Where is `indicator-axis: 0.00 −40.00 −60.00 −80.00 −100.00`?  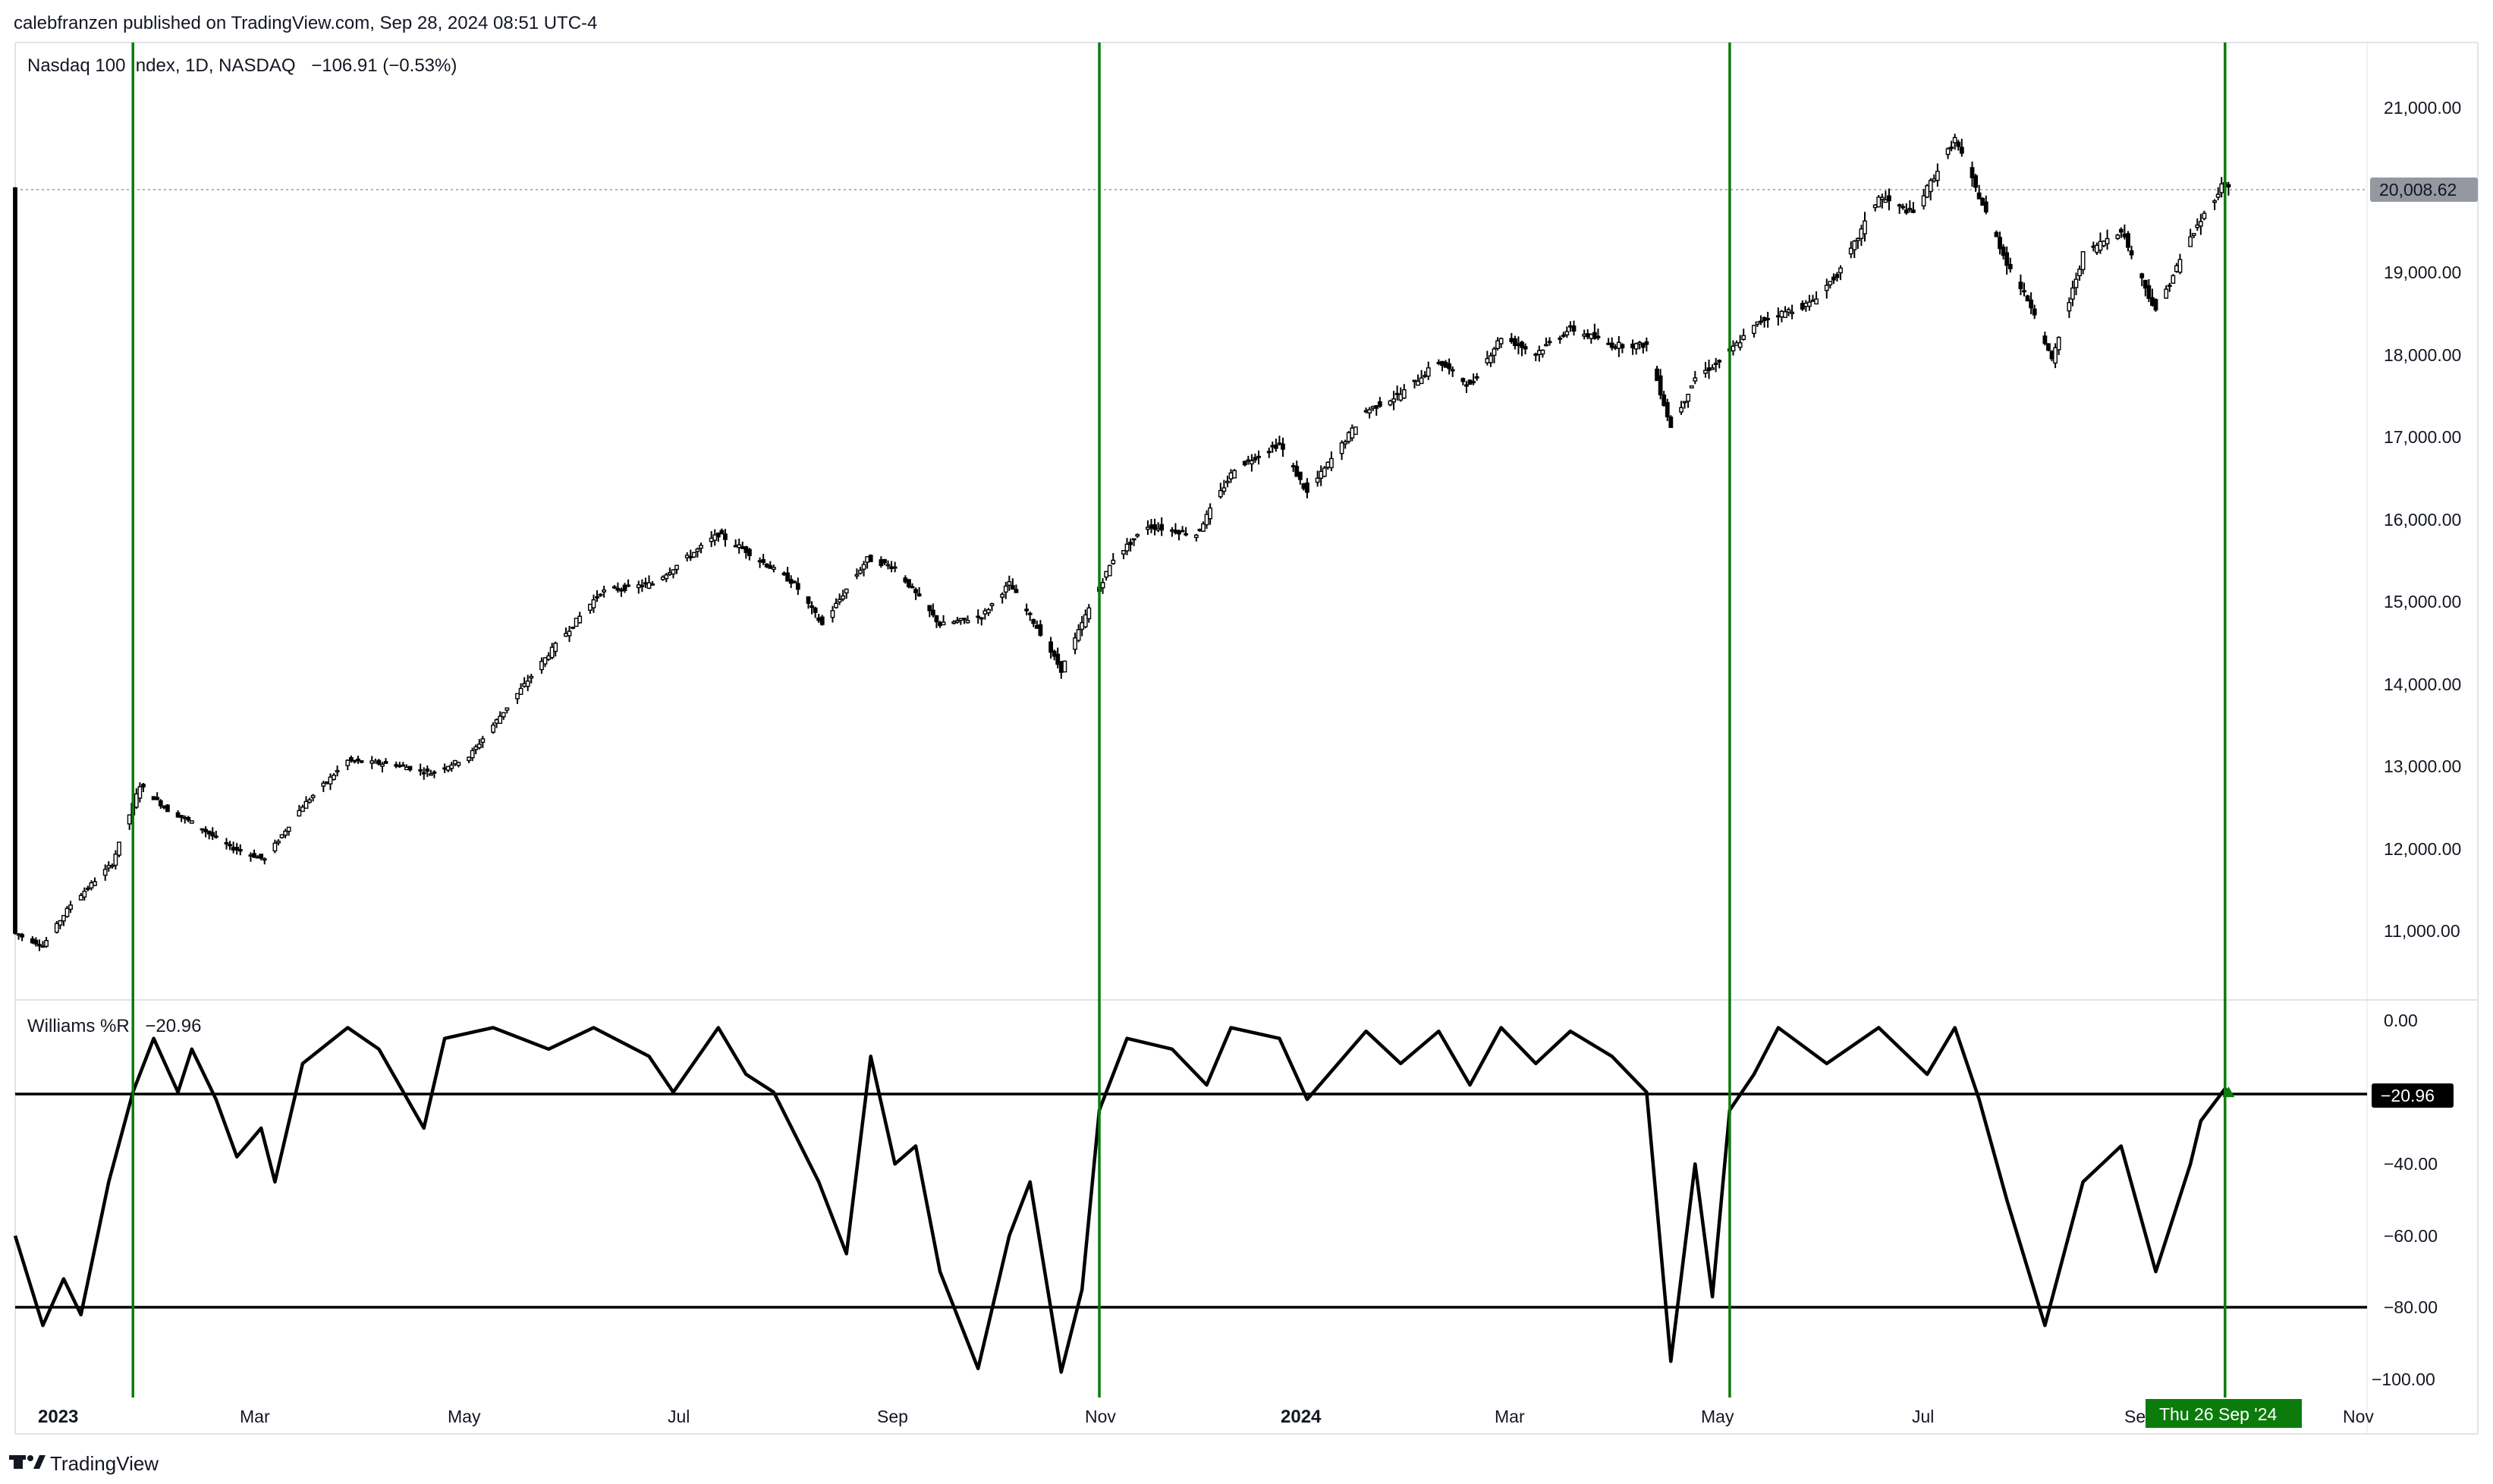
indicator-axis: 0.00 −40.00 −60.00 −80.00 −100.00 is located at coordinates (2405, 1200).